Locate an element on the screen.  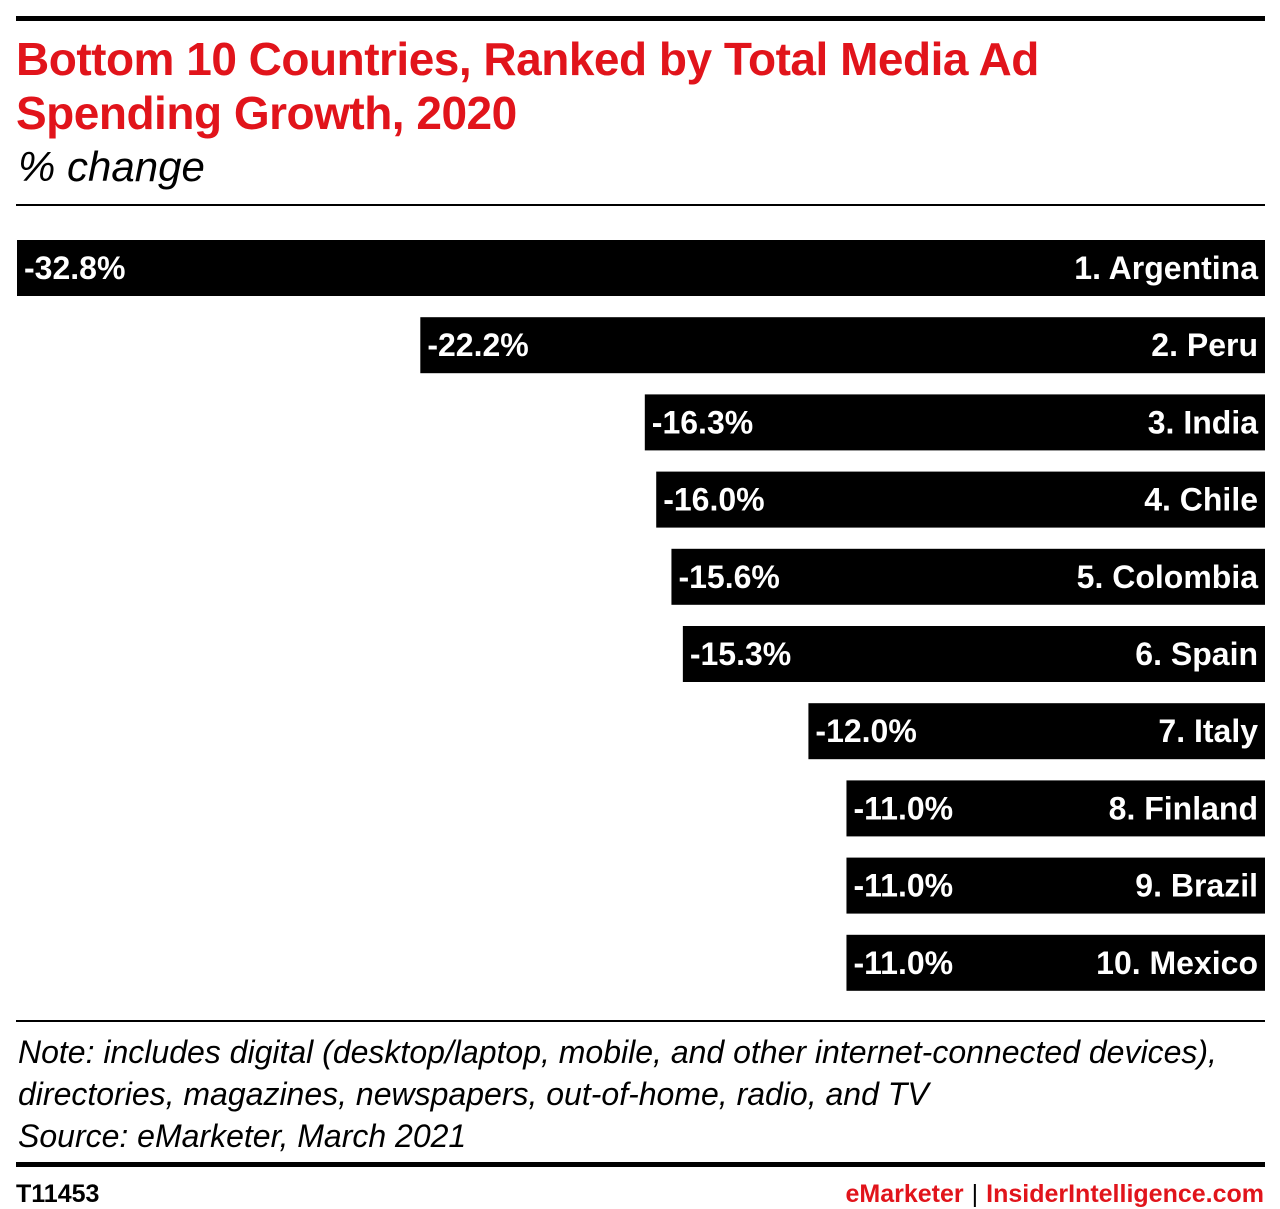
bar-group: -11.0% 8. Finland is located at coordinates (1055, 808).